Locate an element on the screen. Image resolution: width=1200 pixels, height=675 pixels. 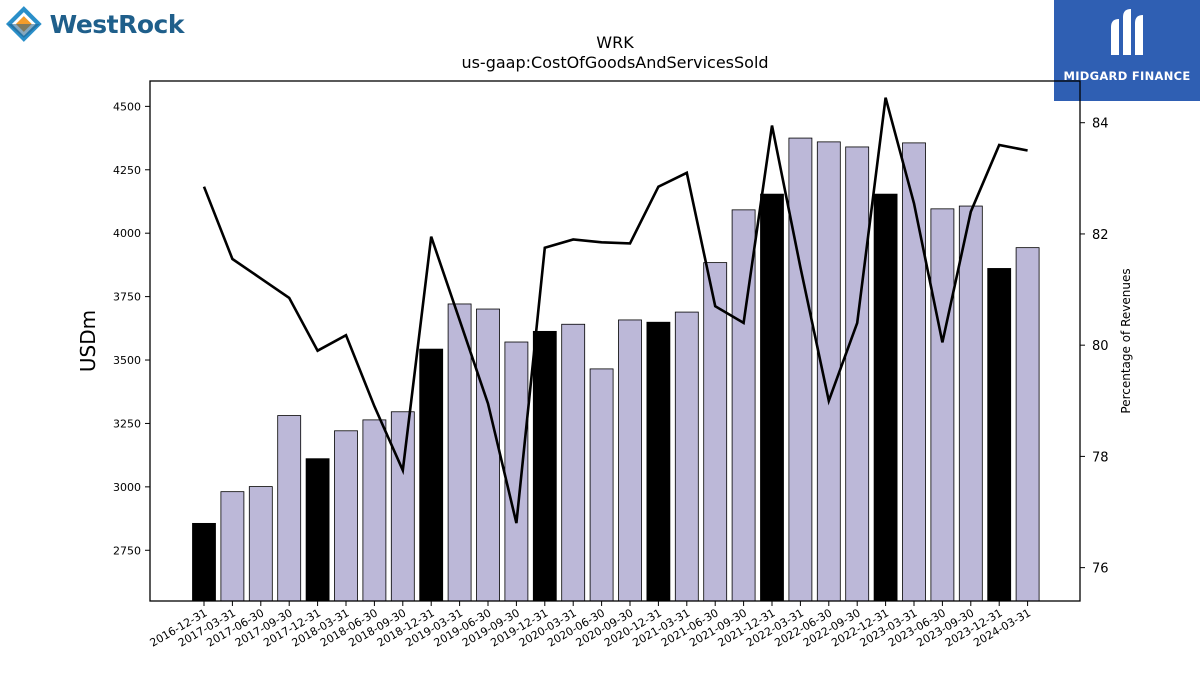
y-tick-label: 4500 is located at coordinates (127, 106).